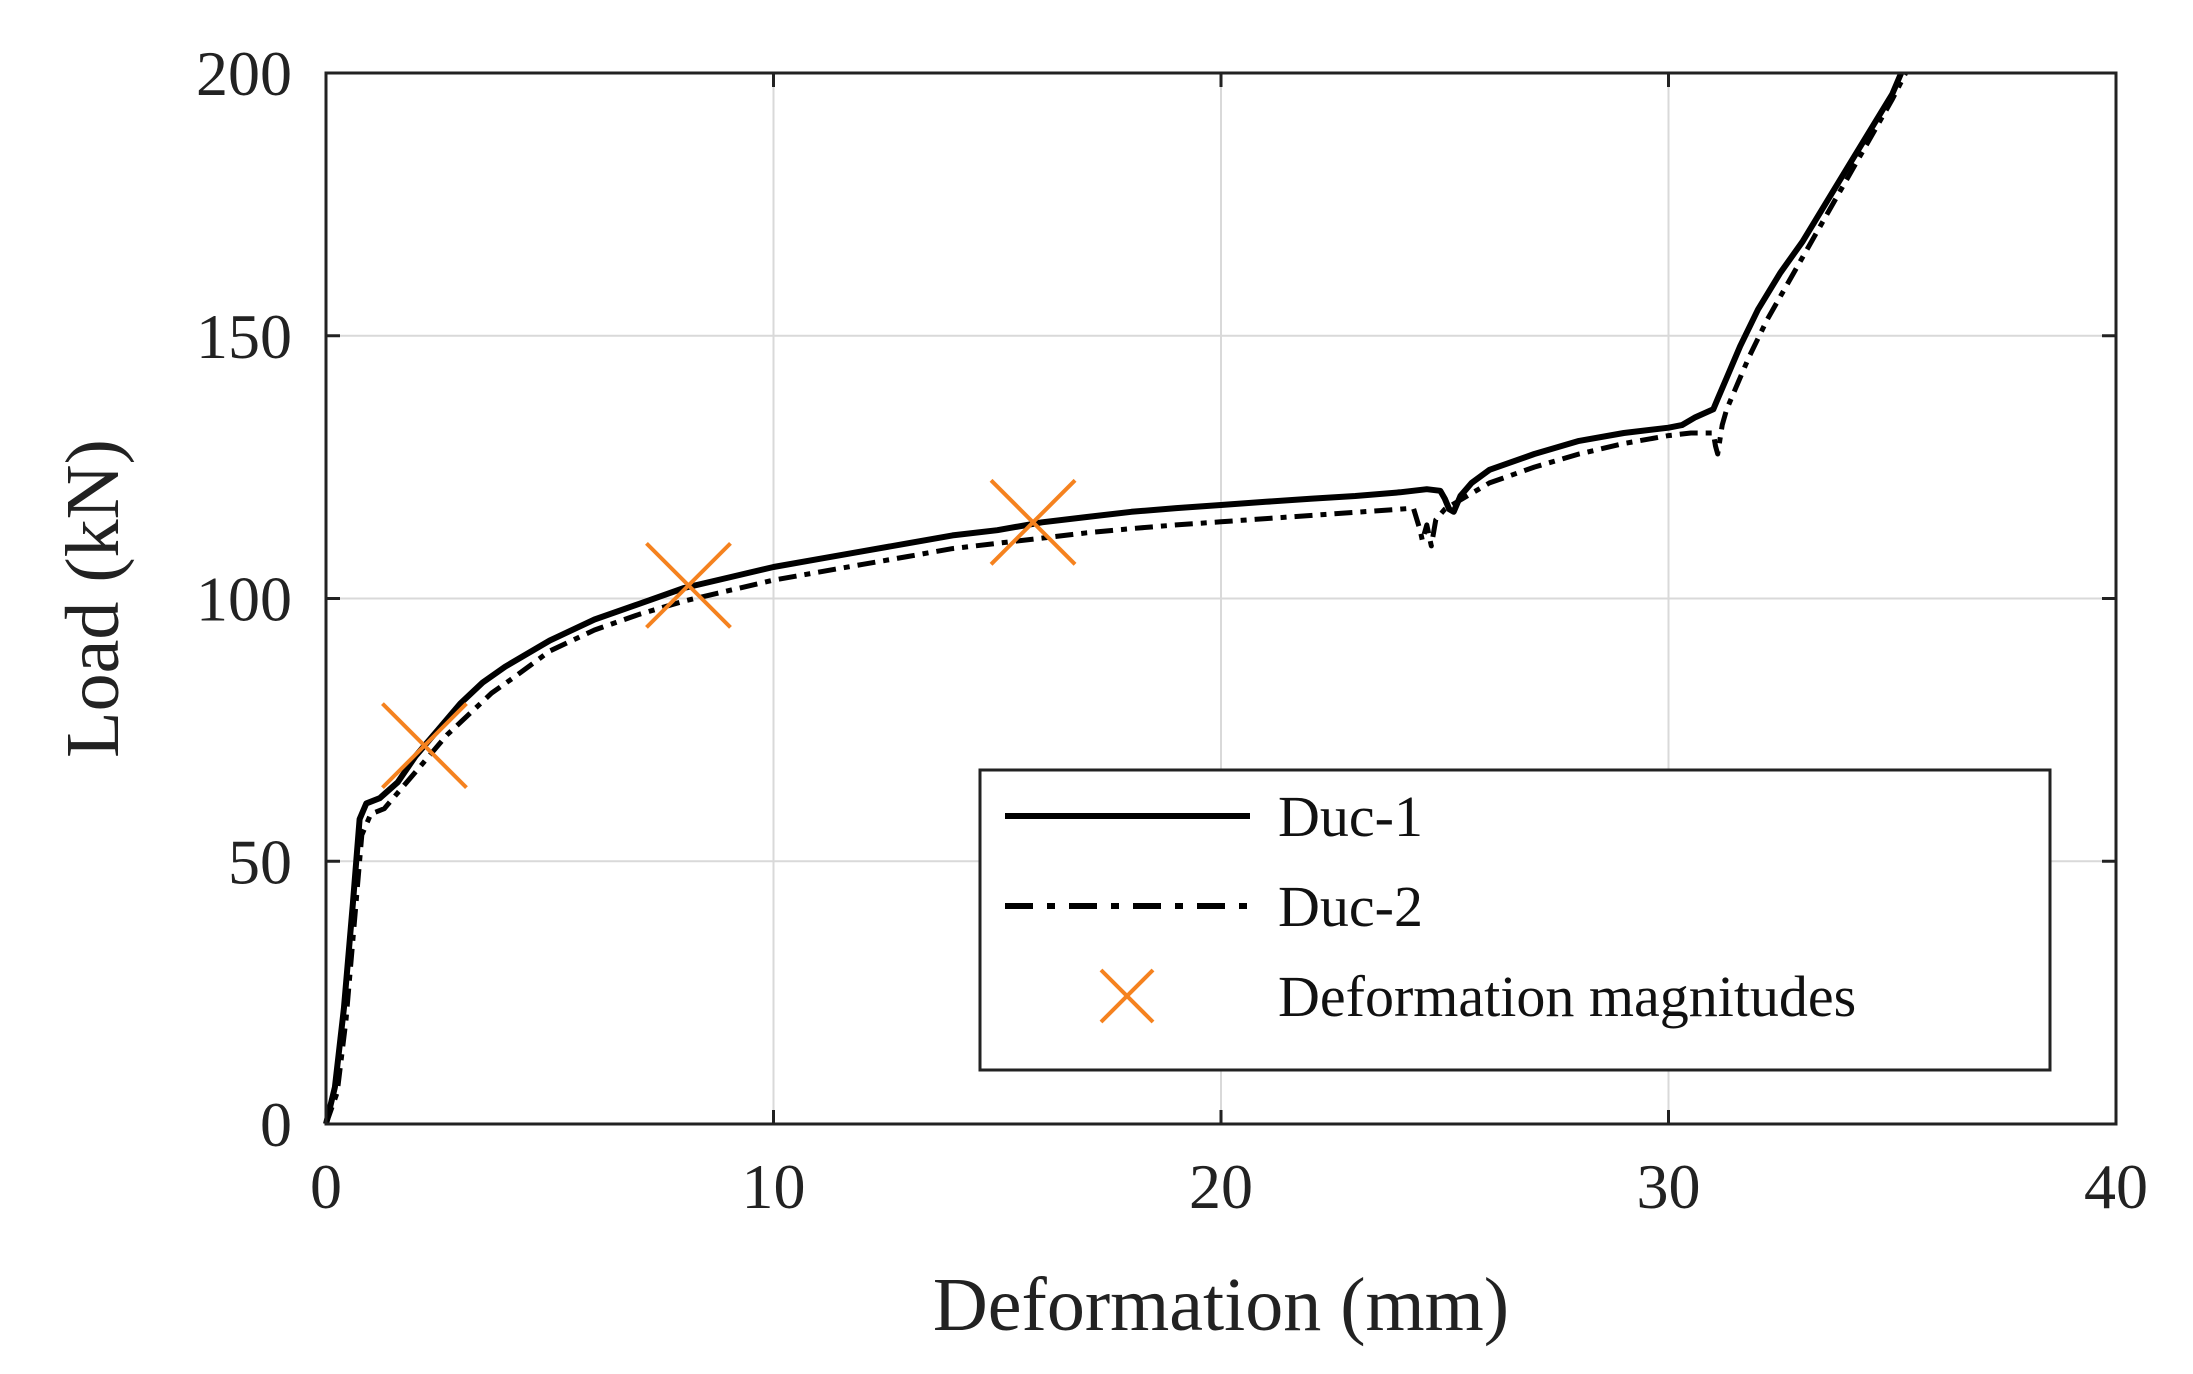  I want to click on legend: Duc-1 Duc-2 Deformation magnitudes, so click(1515, 920).